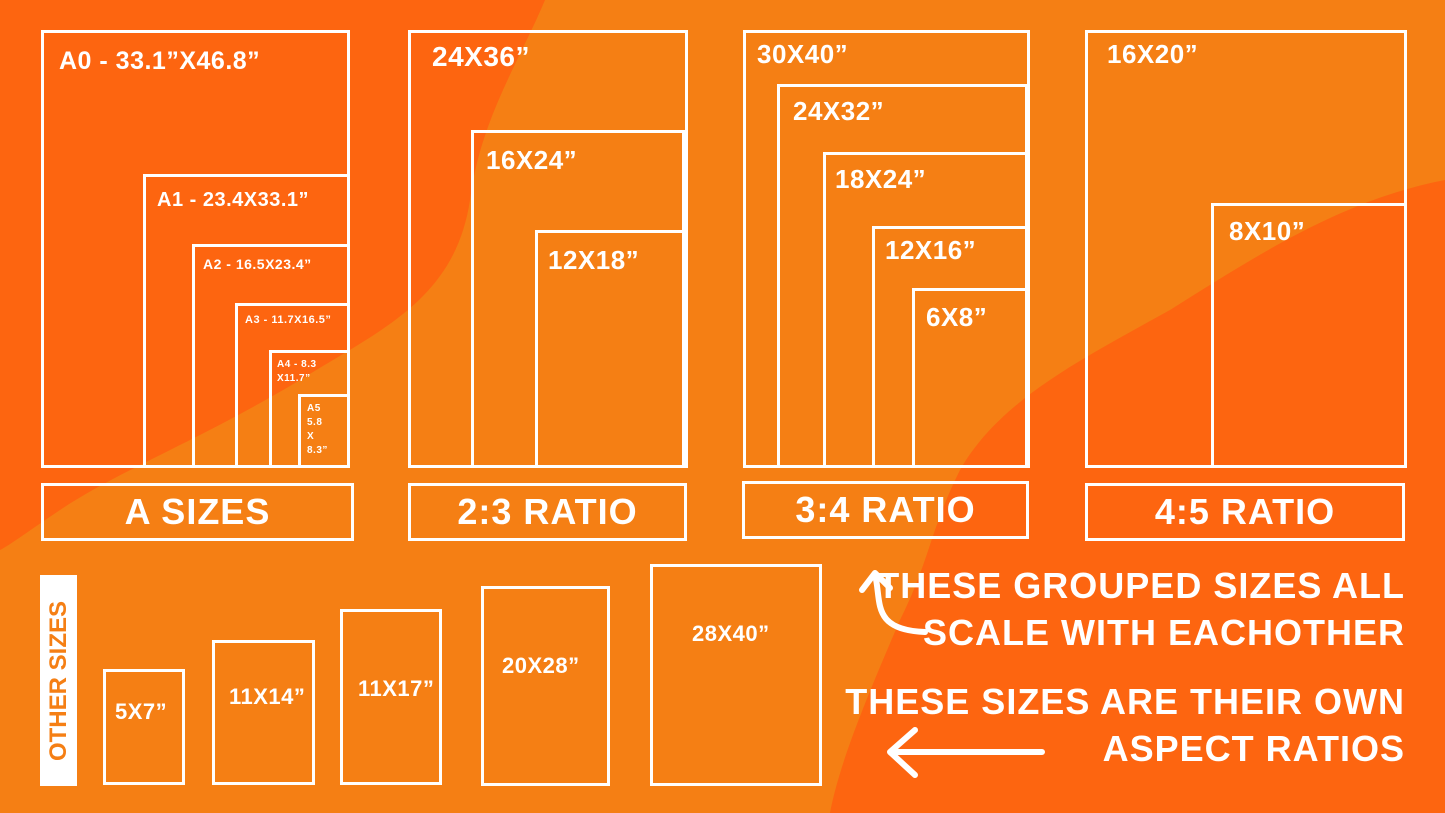 The height and width of the screenshot is (813, 1445). What do you see at coordinates (839, 111) in the screenshot?
I see `size-label: 24X32”` at bounding box center [839, 111].